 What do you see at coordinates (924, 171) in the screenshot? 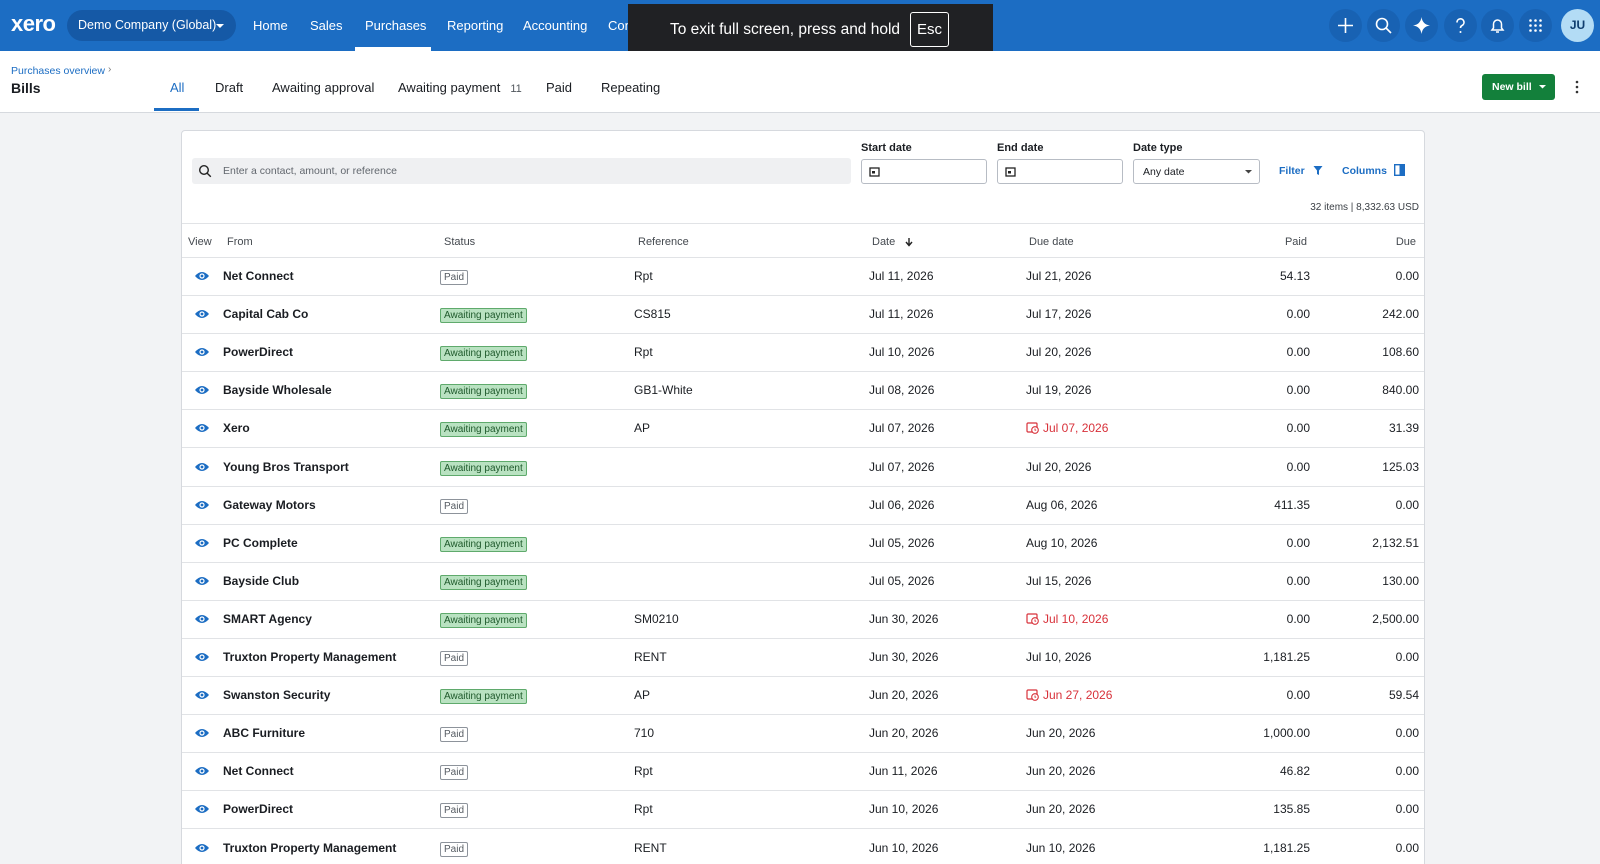
I see `start-date-input` at bounding box center [924, 171].